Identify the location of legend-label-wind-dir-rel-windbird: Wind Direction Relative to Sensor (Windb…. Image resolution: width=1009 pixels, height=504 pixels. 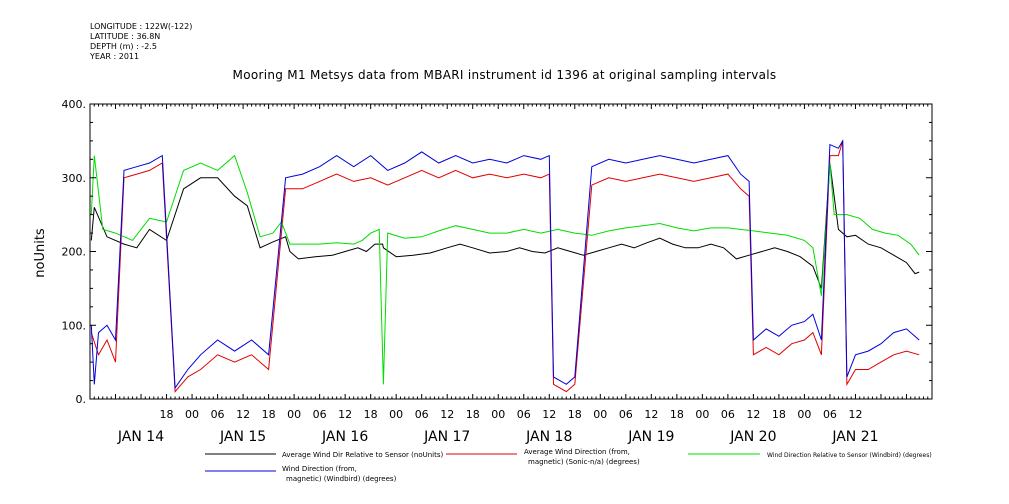
(849, 455).